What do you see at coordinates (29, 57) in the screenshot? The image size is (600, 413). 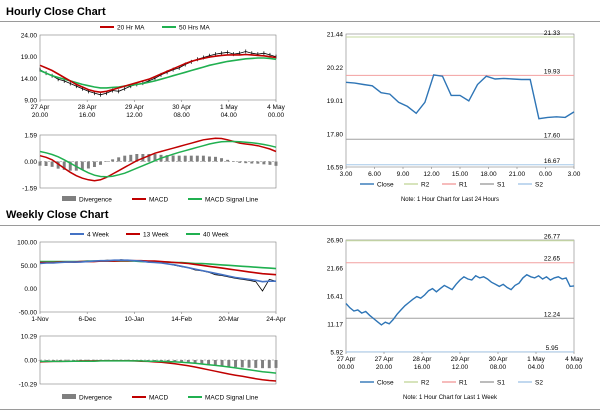 I see `y-tick-label: 19.00` at bounding box center [29, 57].